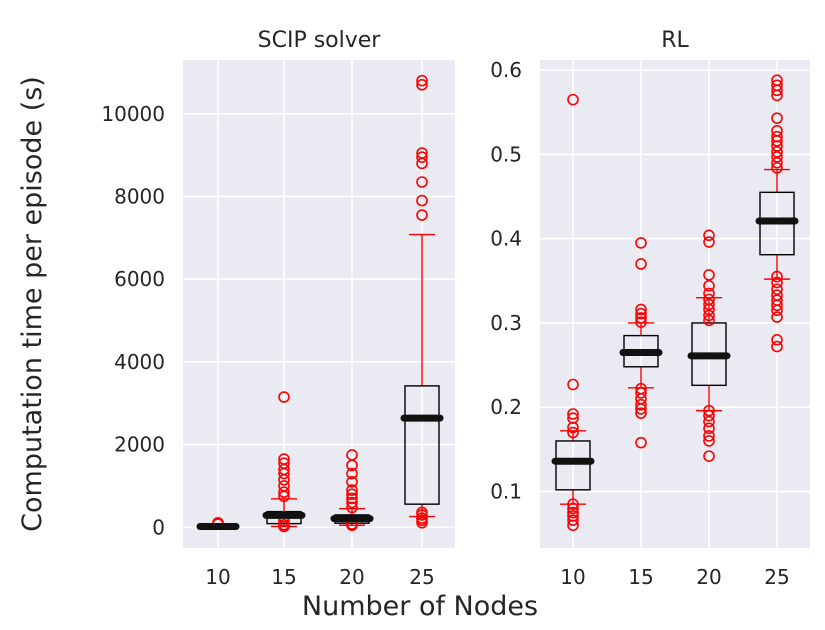 The height and width of the screenshot is (630, 825). What do you see at coordinates (420, 606) in the screenshot?
I see `x-axis-label: Number of Nodes` at bounding box center [420, 606].